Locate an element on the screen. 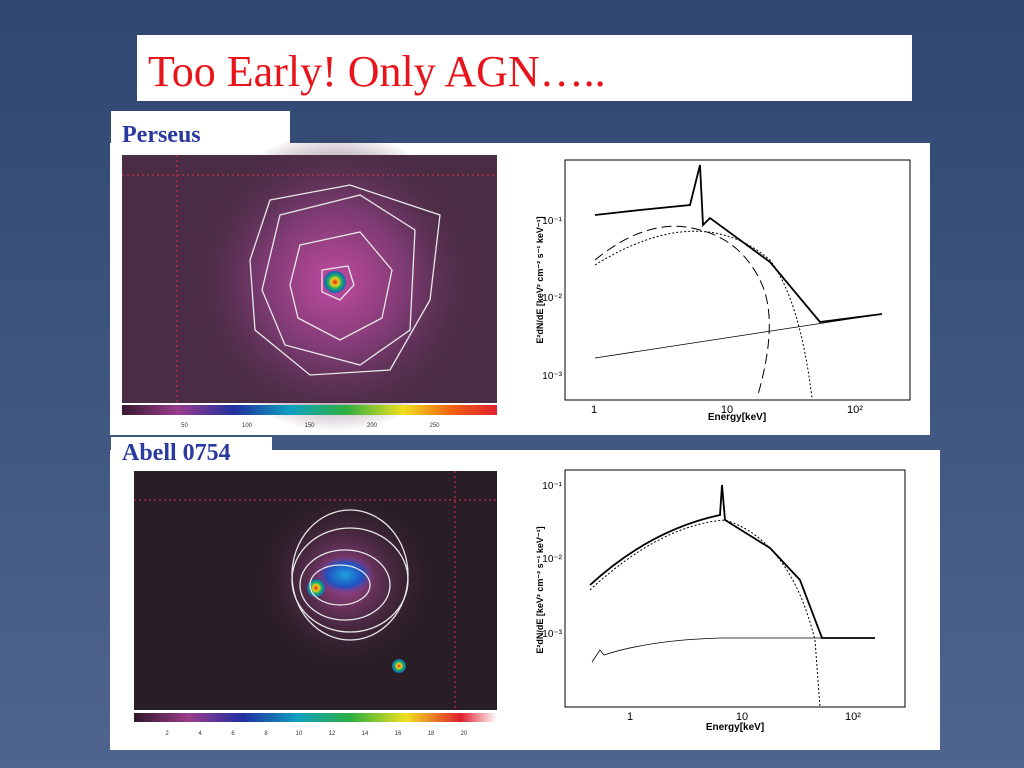 The image size is (1024, 768). title-box is located at coordinates (524, 68).